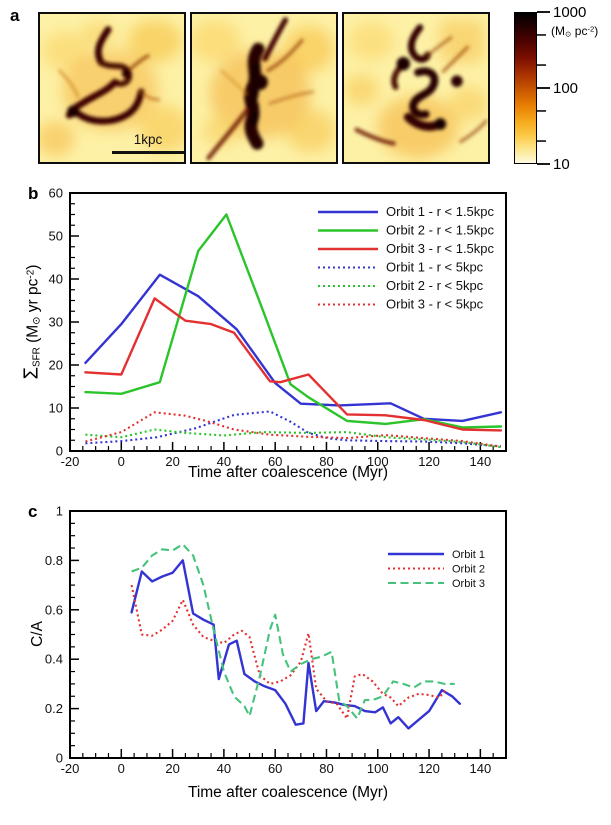 The width and height of the screenshot is (611, 825). I want to click on x-tick-label: 60, so click(275, 768).